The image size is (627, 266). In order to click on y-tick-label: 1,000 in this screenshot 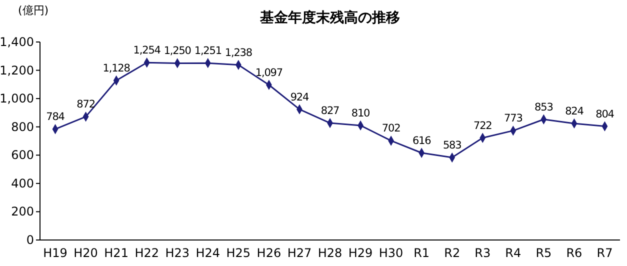, I will do `click(17, 99)`.